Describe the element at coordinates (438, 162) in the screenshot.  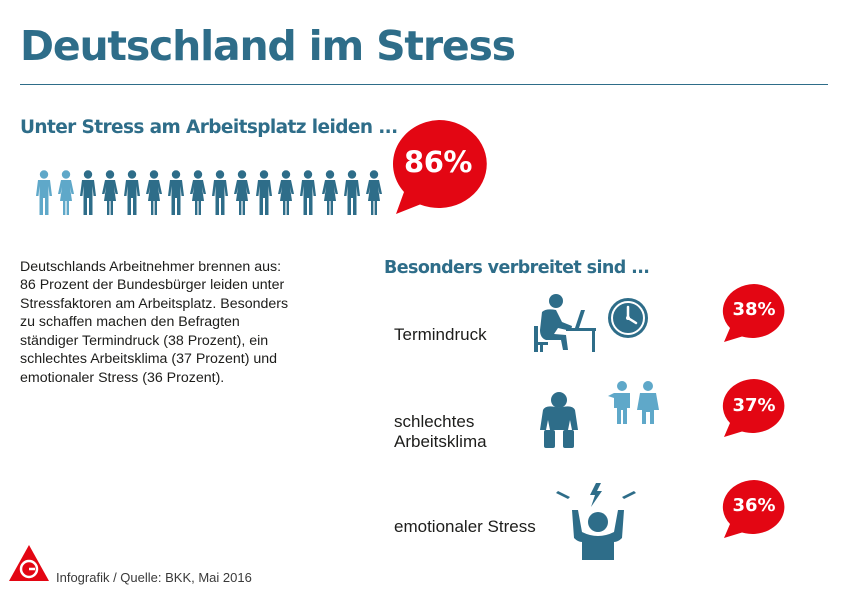
I see `stress-percentage-label: 86%` at that location.